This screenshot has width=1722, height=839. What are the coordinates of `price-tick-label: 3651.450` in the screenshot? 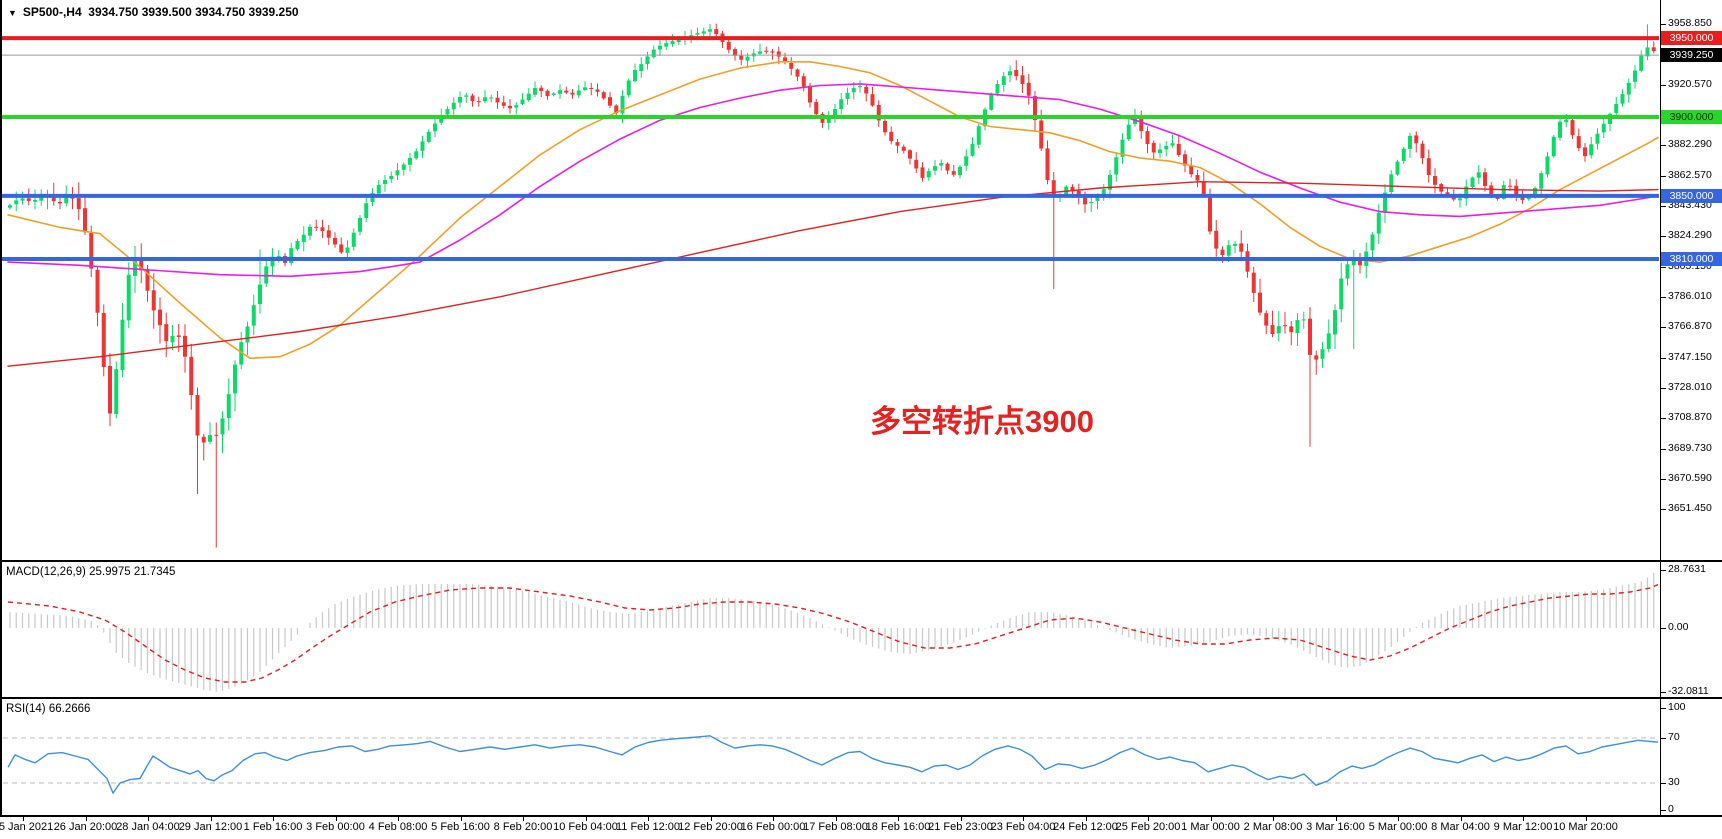 It's located at (1690, 508).